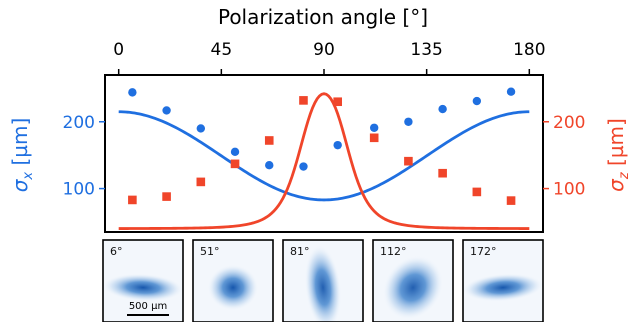  I want to click on image-angle-label: 6°, so click(116, 251).